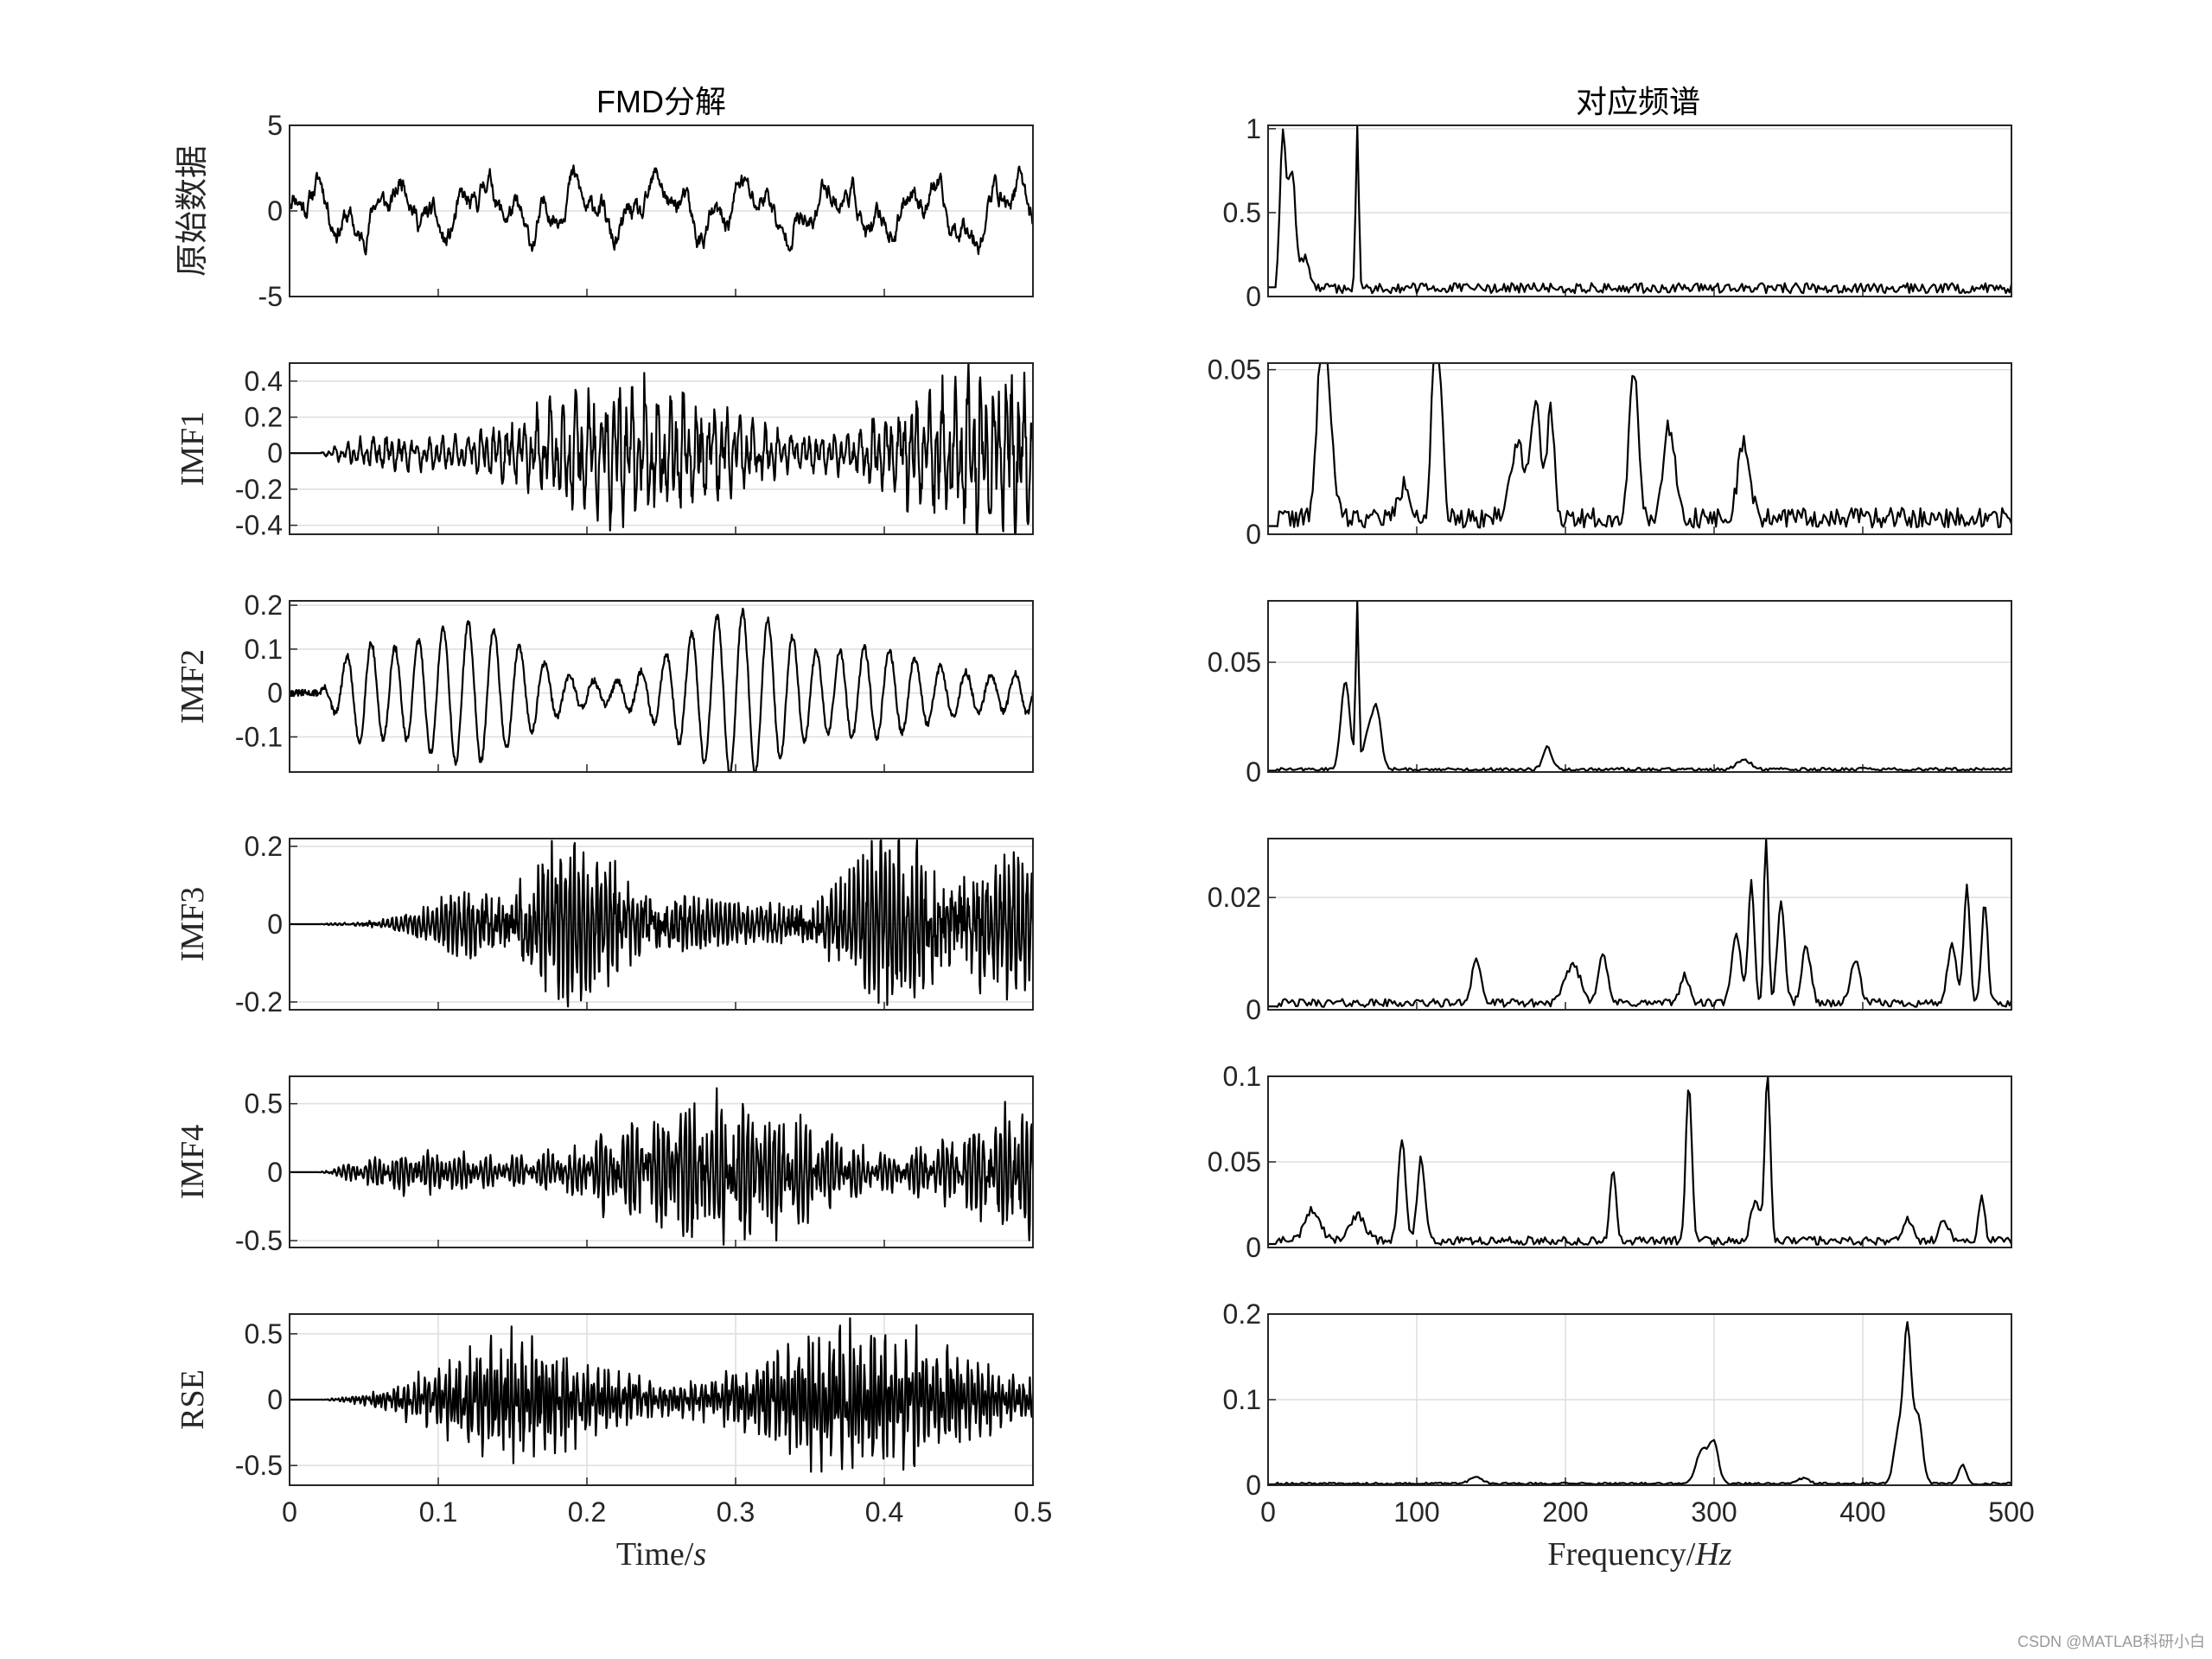 Image resolution: width=2212 pixels, height=1659 pixels. Describe the element at coordinates (1253, 128) in the screenshot. I see `y-tick-label: 1` at that location.